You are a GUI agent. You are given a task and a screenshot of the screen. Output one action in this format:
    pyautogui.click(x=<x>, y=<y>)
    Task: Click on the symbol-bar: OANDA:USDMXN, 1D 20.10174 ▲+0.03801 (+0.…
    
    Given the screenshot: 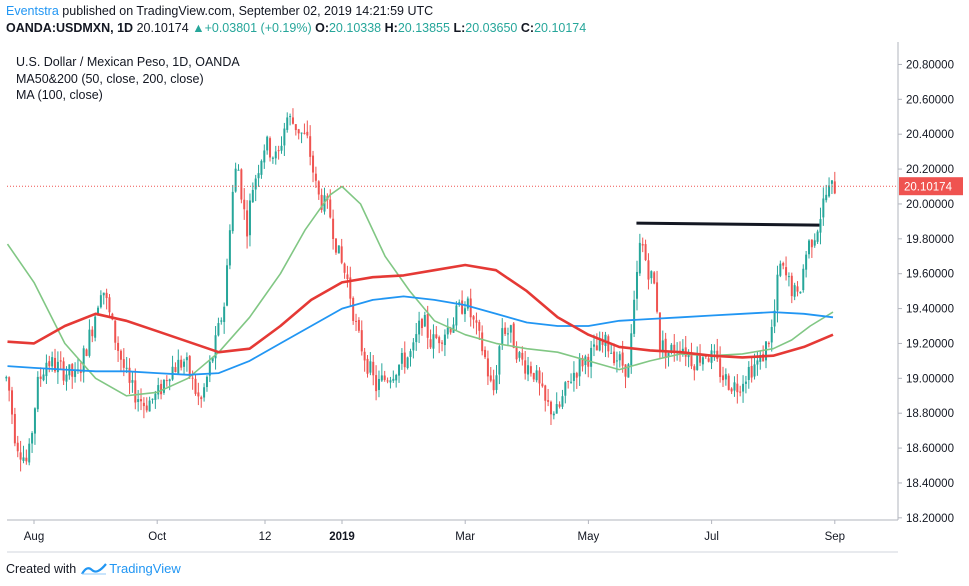 What is the action you would take?
    pyautogui.click(x=296, y=28)
    